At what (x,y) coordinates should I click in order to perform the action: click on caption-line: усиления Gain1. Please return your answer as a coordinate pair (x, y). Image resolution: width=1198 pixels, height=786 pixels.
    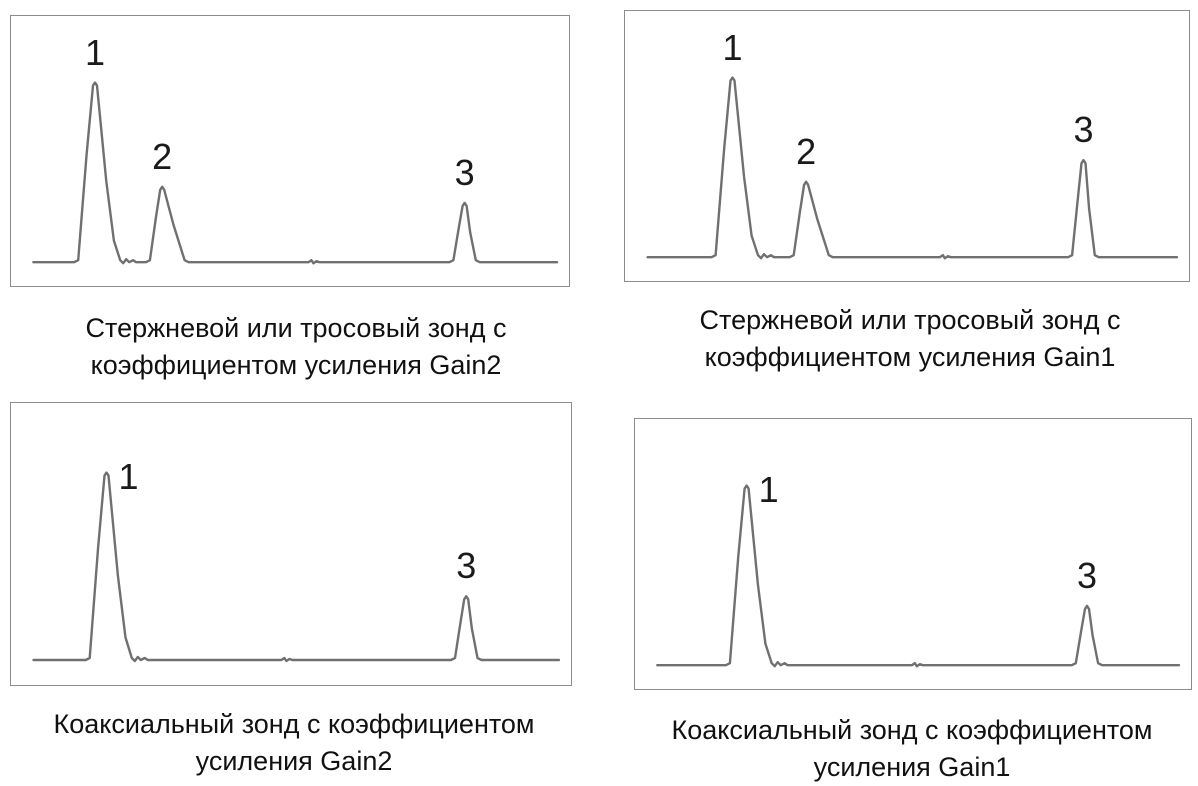
    Looking at the image, I should click on (912, 767).